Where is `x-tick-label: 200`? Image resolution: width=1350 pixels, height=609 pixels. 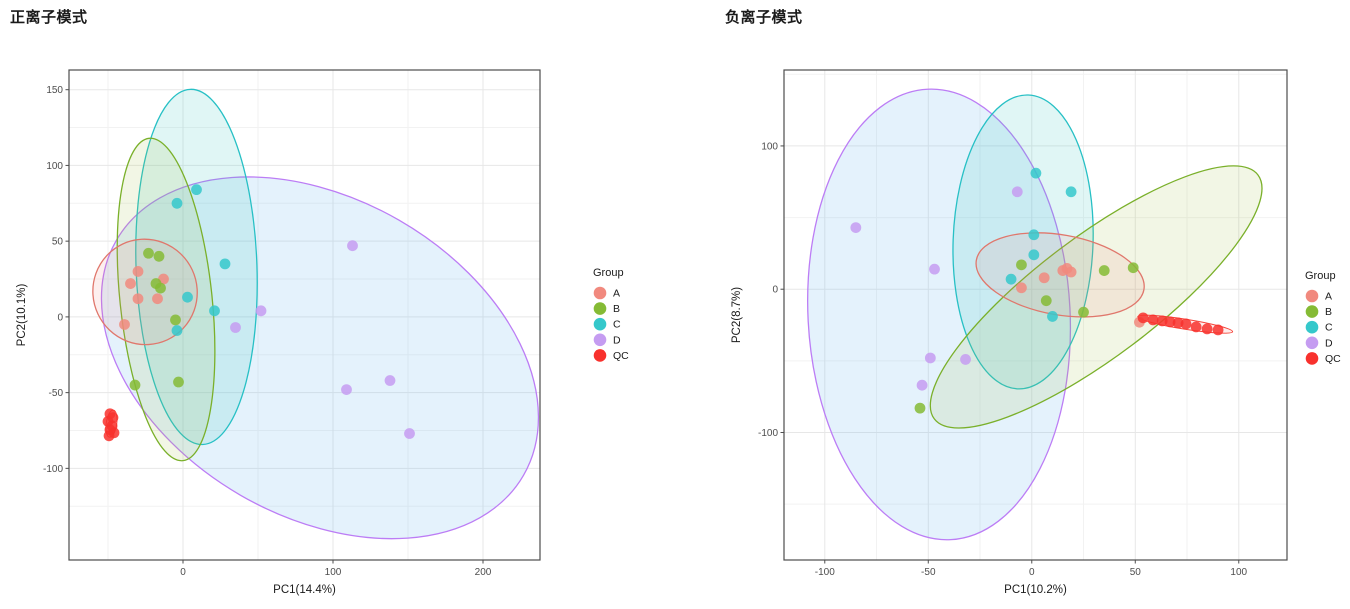
x-tick-label: 200 is located at coordinates (483, 572).